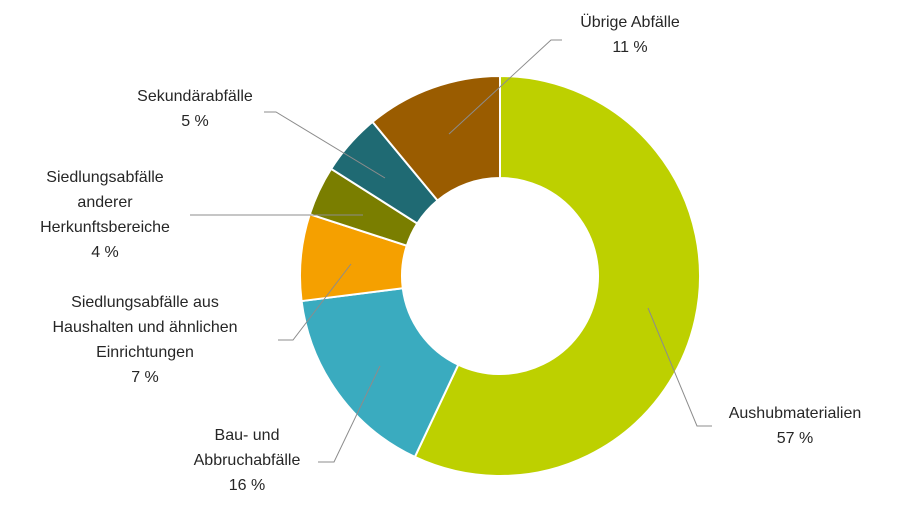  Describe the element at coordinates (795, 438) in the screenshot. I see `value-label: 57 %` at that location.